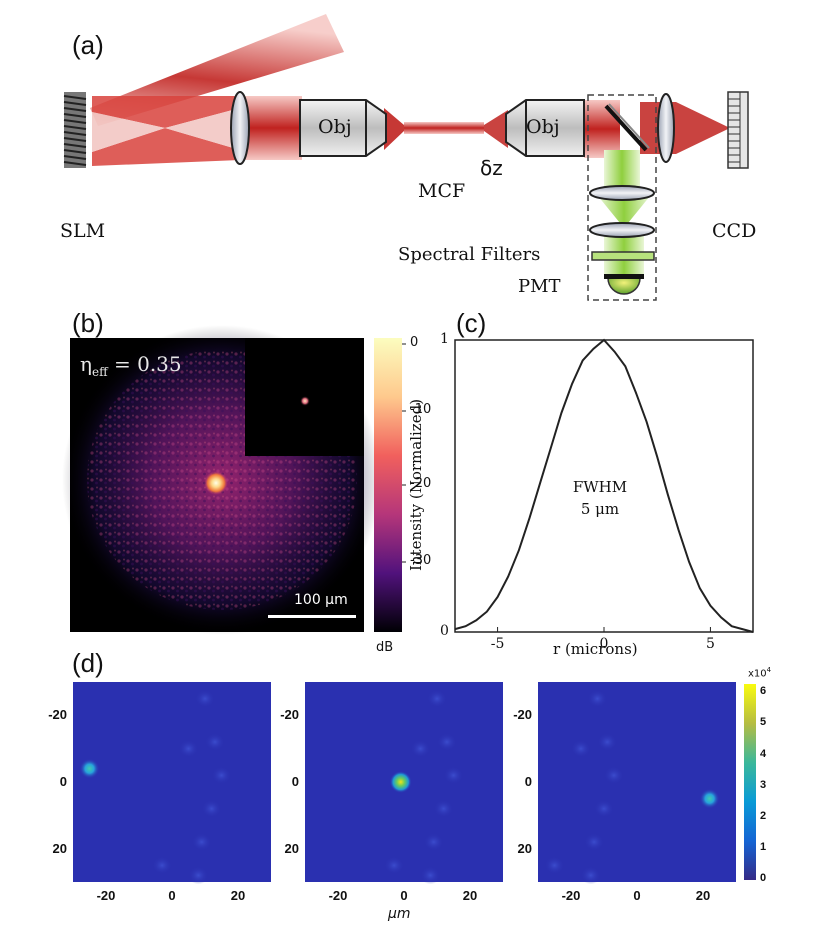 Image resolution: width=831 pixels, height=932 pixels. What do you see at coordinates (88, 323) in the screenshot?
I see `panel-b-label: (b)` at bounding box center [88, 323].